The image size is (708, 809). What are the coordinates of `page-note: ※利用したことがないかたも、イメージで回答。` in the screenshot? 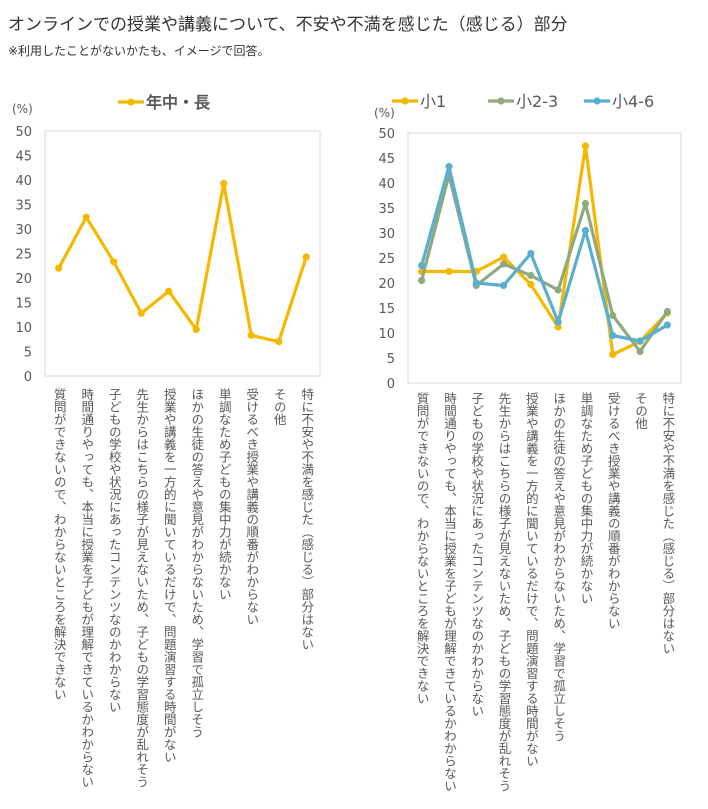 It's located at (139, 51).